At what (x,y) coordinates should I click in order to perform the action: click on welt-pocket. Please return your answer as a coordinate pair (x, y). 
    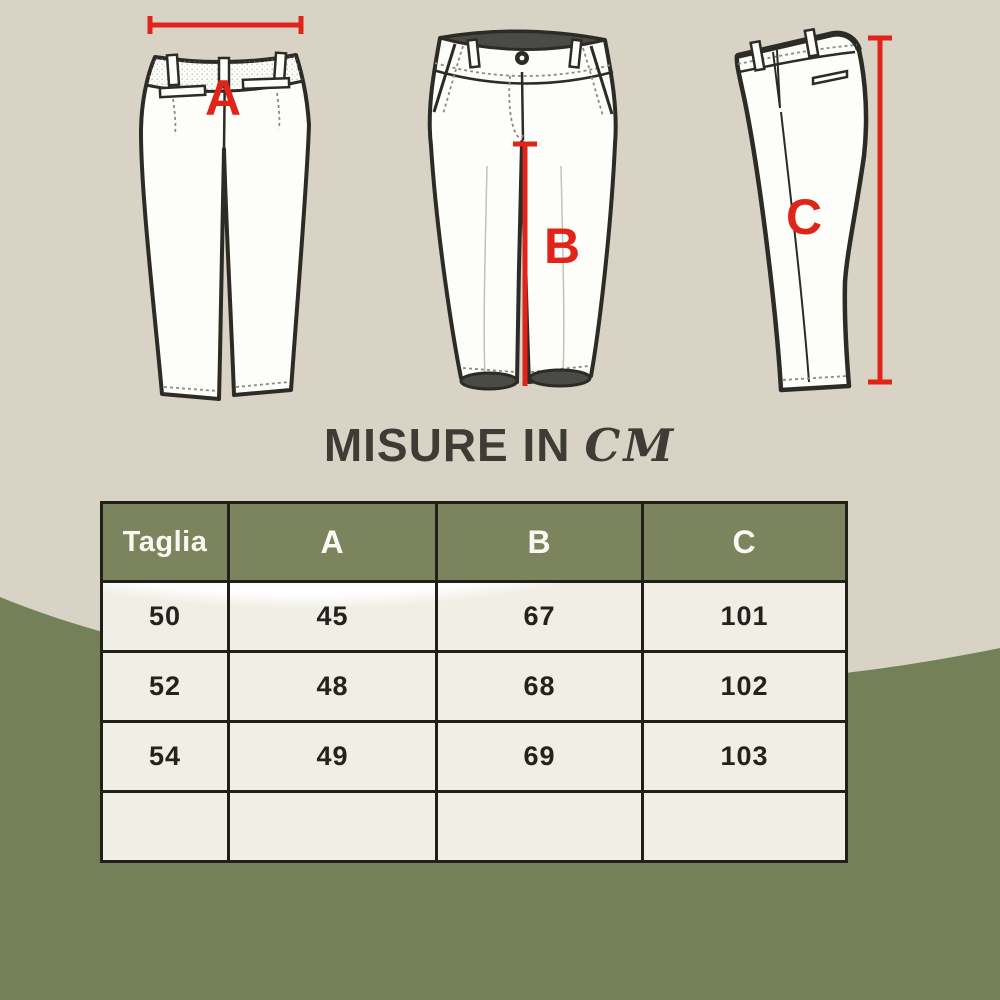
    Looking at the image, I should click on (830, 77).